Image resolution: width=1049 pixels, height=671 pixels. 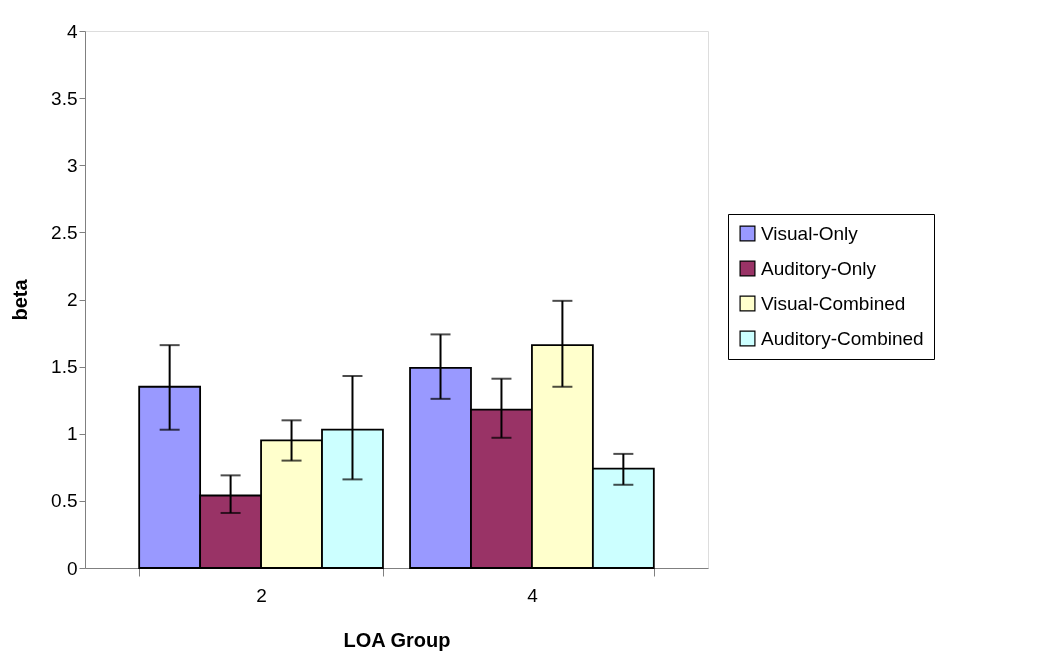 I want to click on legend-label: Visual-Only, so click(x=810, y=233).